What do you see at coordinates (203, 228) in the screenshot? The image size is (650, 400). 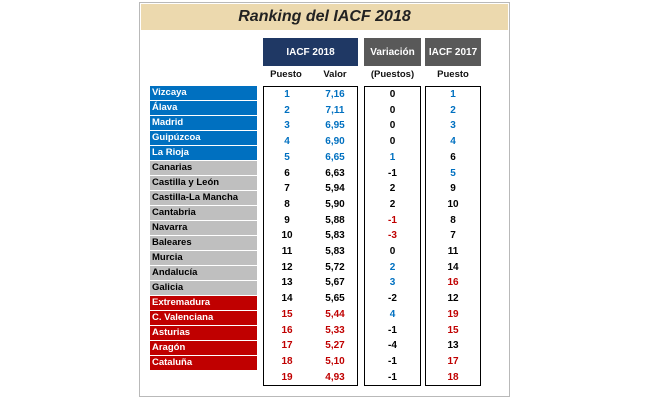 I see `region-name: Navarra` at bounding box center [203, 228].